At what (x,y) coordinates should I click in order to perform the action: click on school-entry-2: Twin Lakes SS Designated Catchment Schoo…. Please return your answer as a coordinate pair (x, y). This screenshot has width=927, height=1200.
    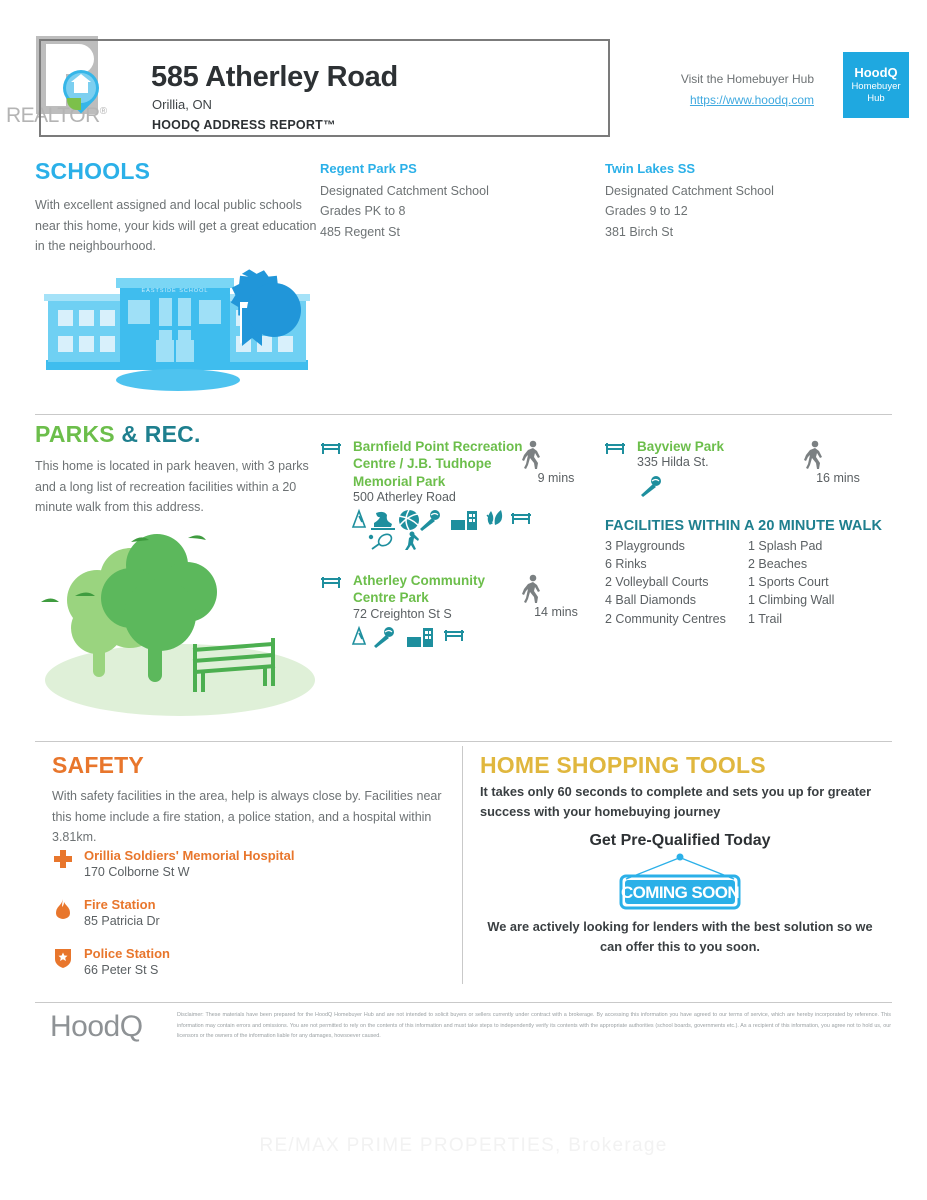
    Looking at the image, I should click on (745, 200).